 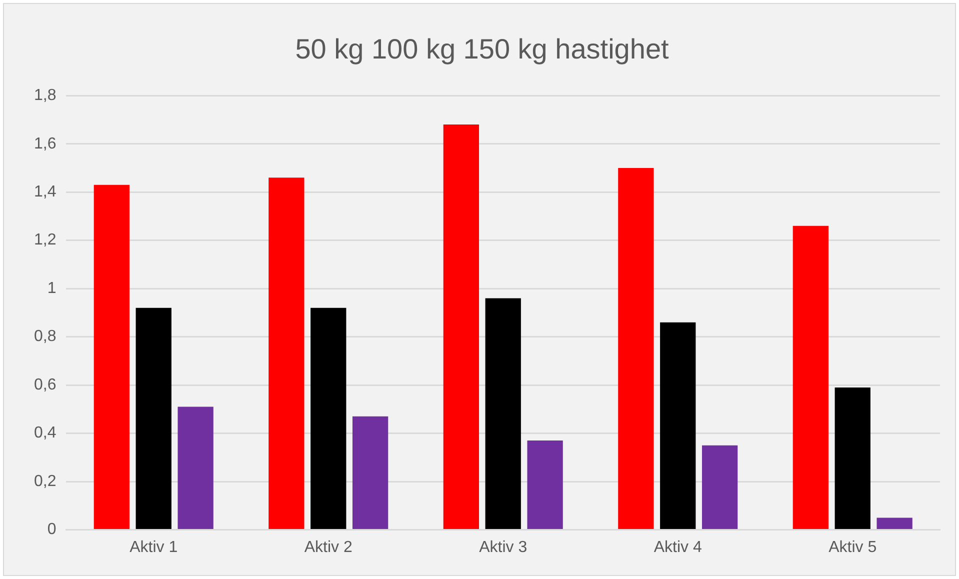 I want to click on y-tick-label: 1,4, so click(x=45, y=191).